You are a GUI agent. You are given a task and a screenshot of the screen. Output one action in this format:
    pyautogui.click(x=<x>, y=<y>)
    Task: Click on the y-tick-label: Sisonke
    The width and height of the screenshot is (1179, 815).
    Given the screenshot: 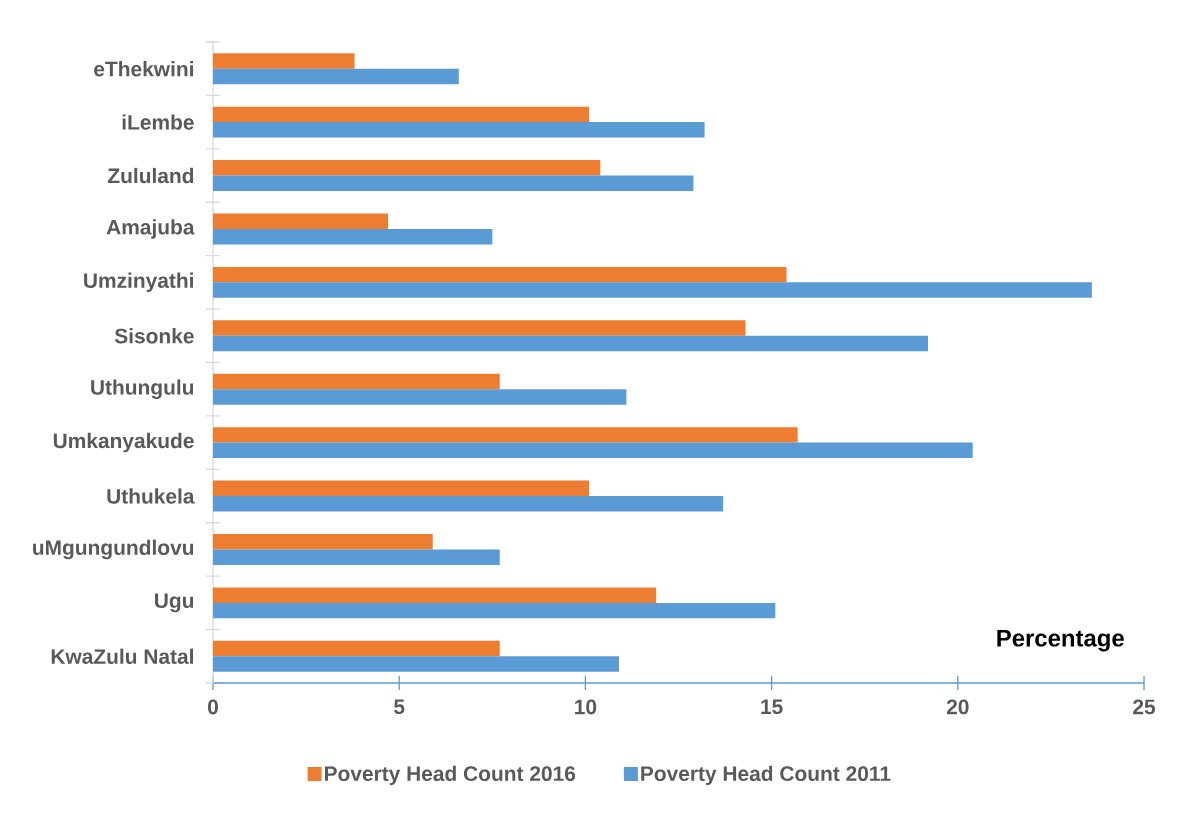 What is the action you would take?
    pyautogui.click(x=154, y=336)
    